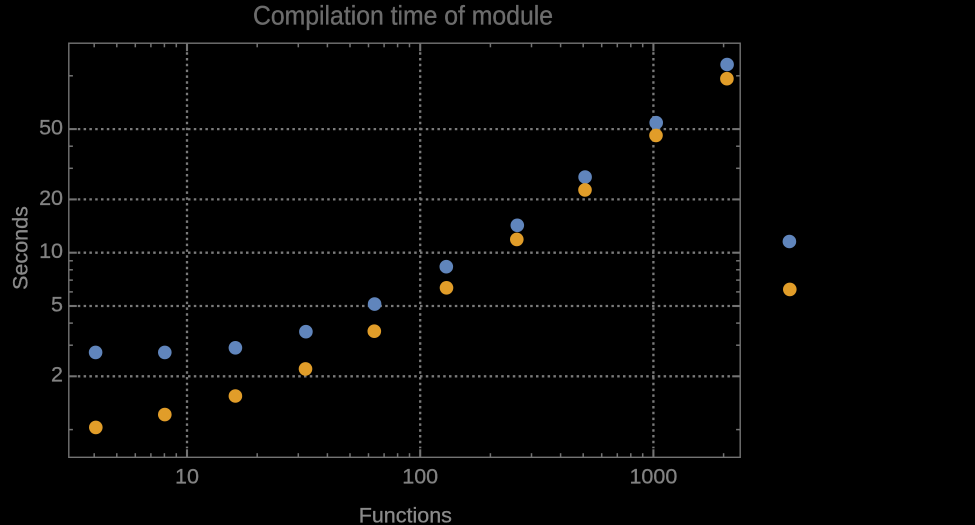  What do you see at coordinates (57, 304) in the screenshot?
I see `svg-text: 5` at bounding box center [57, 304].